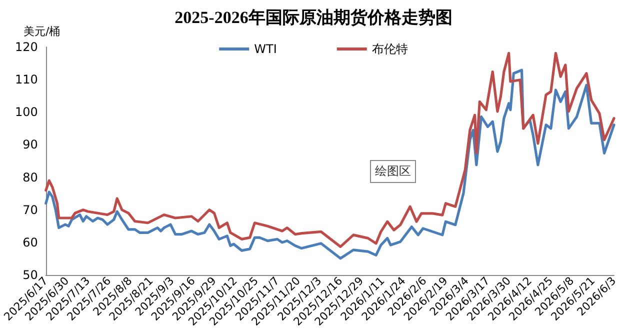 Image resolution: width=627 pixels, height=336 pixels. I want to click on legend-label: WTI, so click(265, 49).